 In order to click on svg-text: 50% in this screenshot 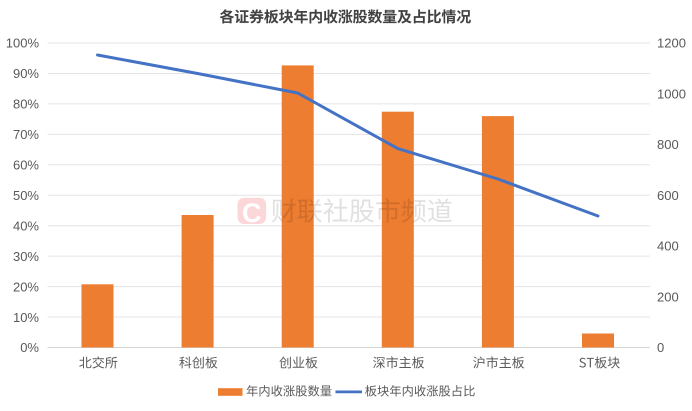, I will do `click(26, 195)`.